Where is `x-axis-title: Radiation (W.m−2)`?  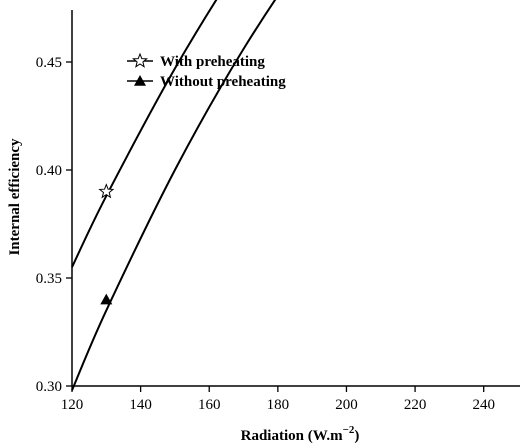
x-axis-title: Radiation (W.m−2) is located at coordinates (300, 434).